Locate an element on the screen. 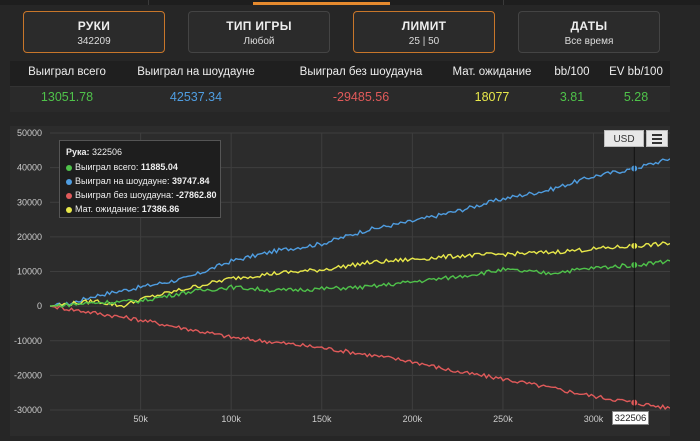 This screenshot has width=700, height=441. x-tick-label: 150k is located at coordinates (322, 419).